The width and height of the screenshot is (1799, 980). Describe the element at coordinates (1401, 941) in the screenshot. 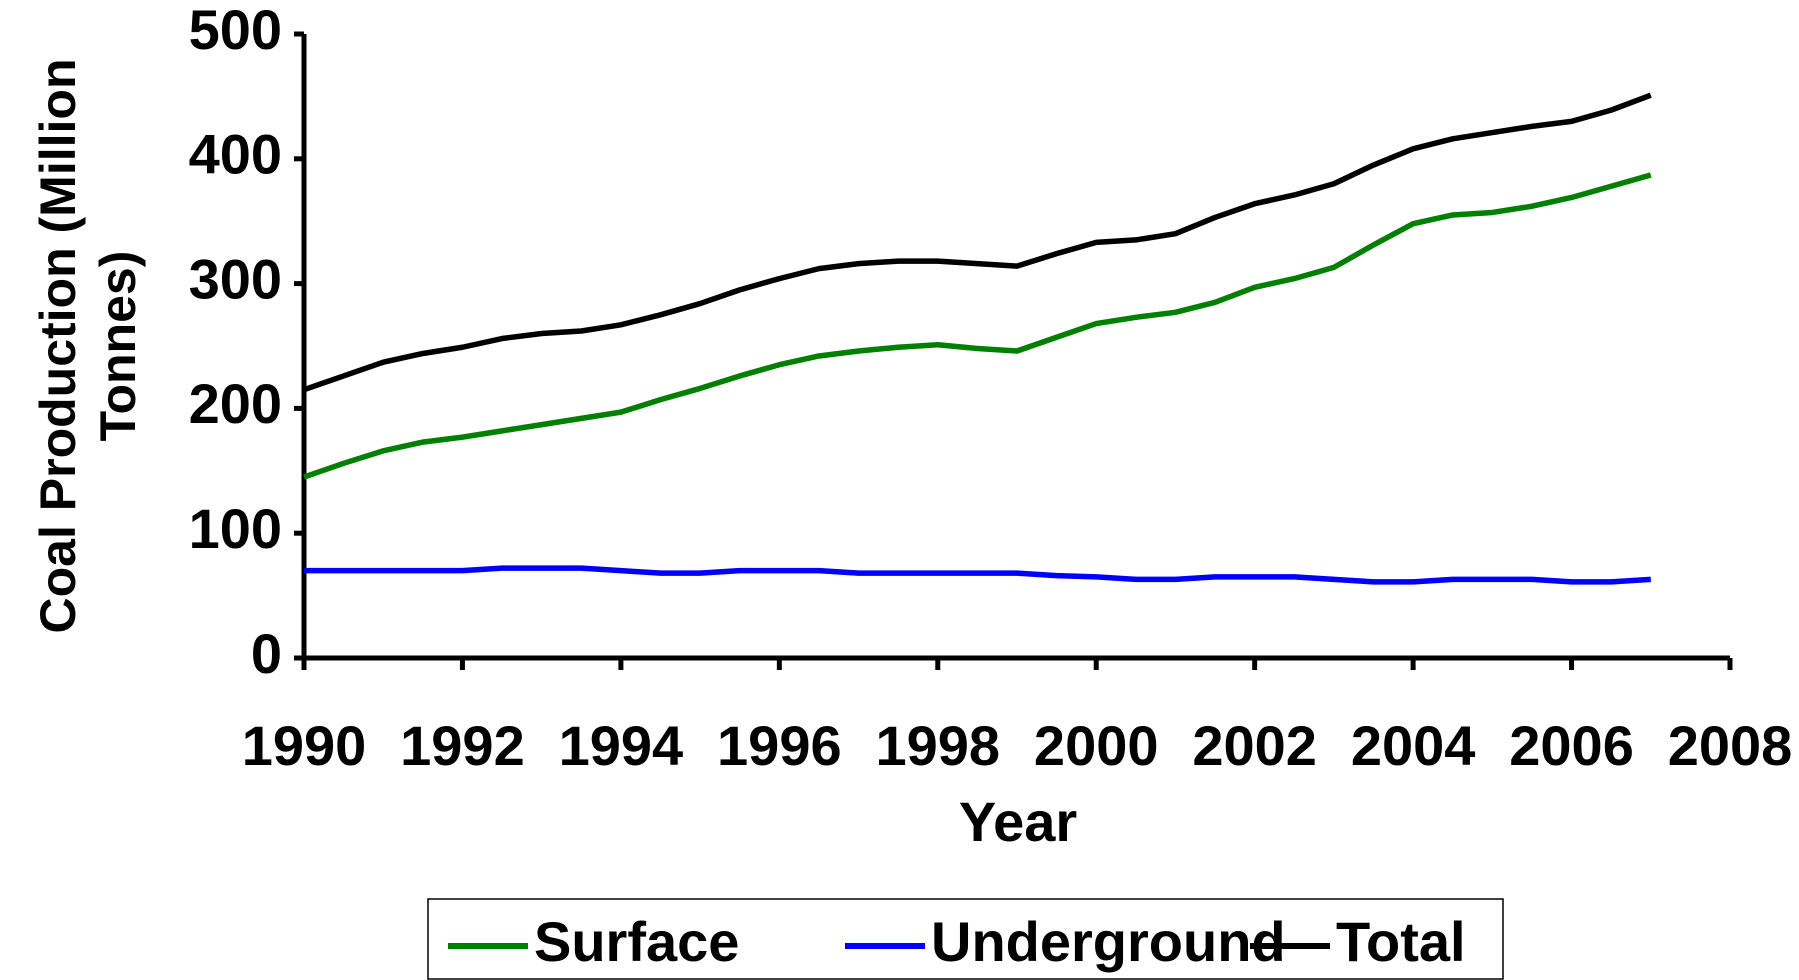

I see `legend-label: Total` at that location.